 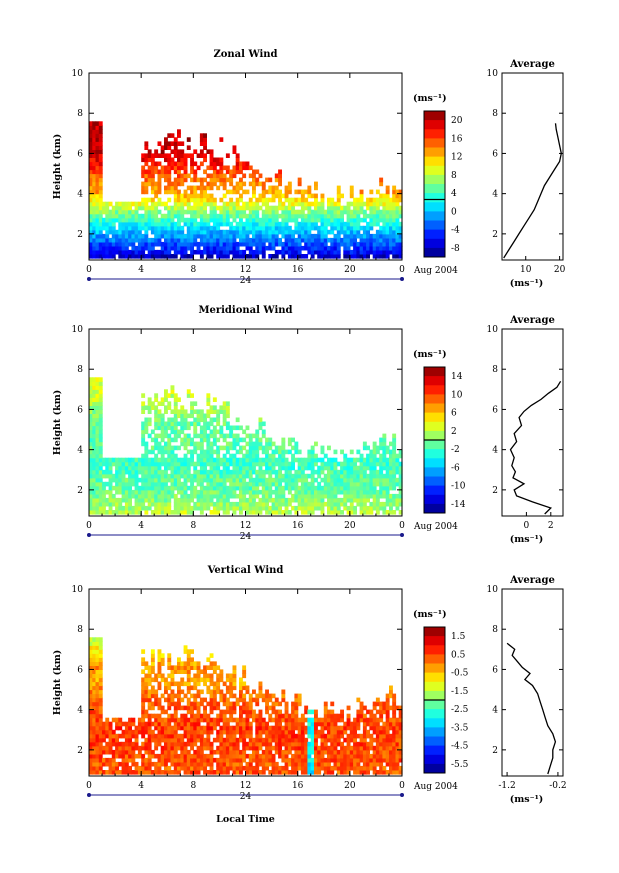 I want to click on profile-y-tick-label: 8, so click(x=495, y=370).